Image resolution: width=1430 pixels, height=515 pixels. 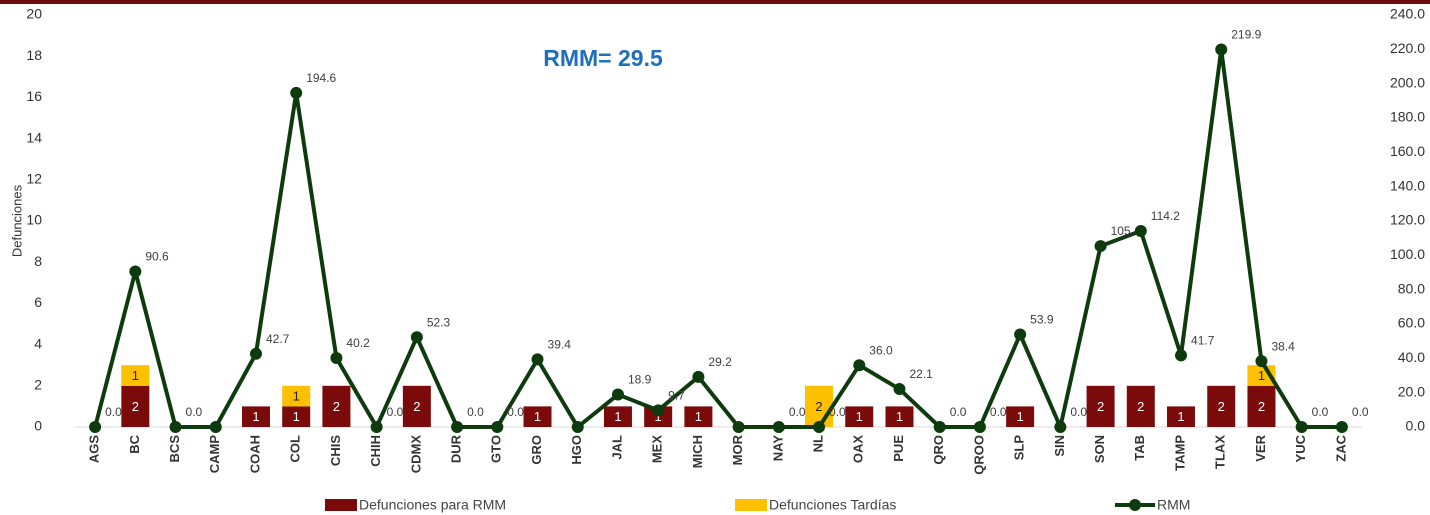 What do you see at coordinates (616, 447) in the screenshot?
I see `x-tick-label: JAL` at bounding box center [616, 447].